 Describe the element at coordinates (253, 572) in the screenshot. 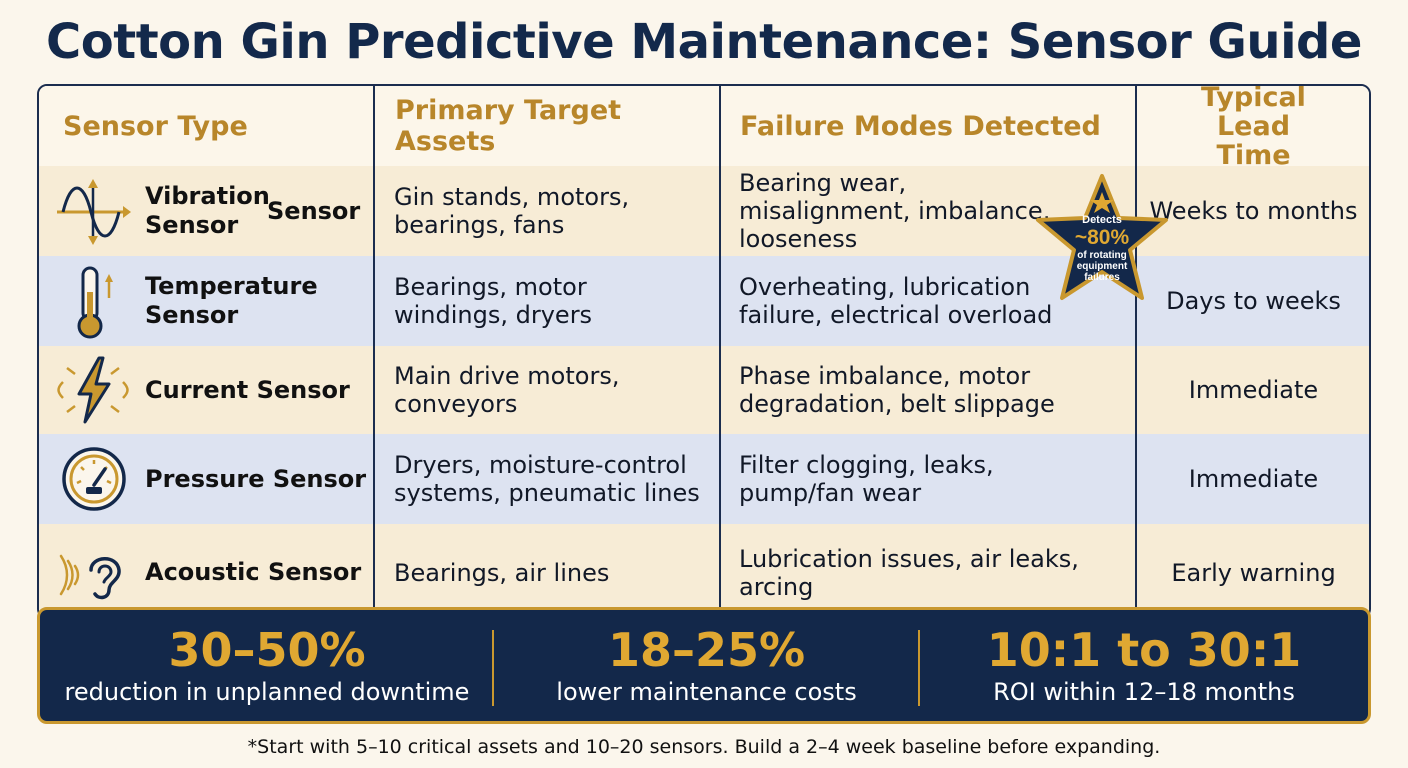

I see `sensor-name: Acoustic Sensor` at that location.